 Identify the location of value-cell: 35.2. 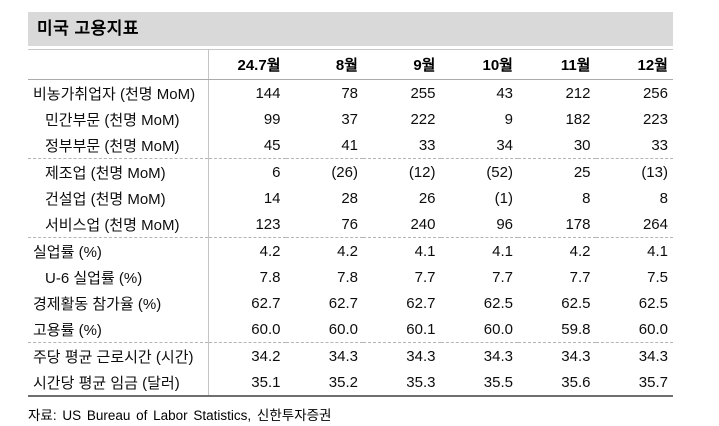
(343, 382).